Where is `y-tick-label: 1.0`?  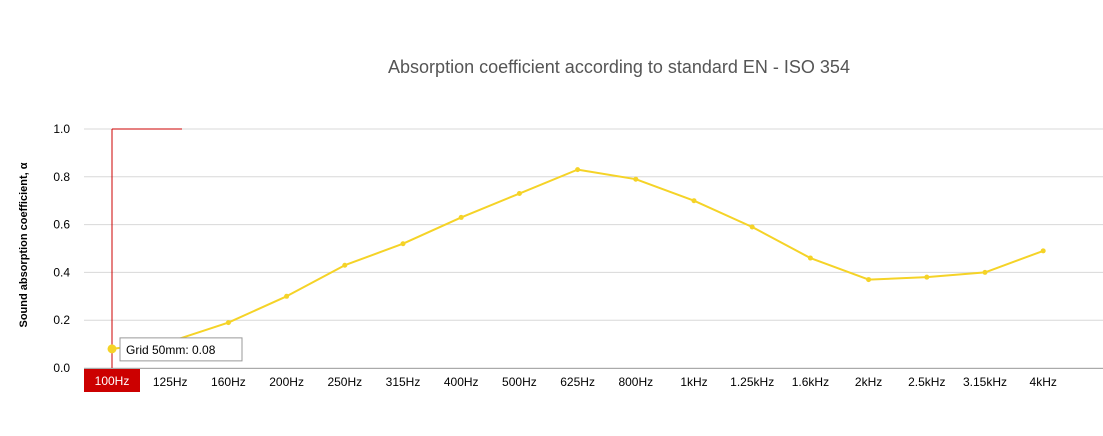 y-tick-label: 1.0 is located at coordinates (61, 129).